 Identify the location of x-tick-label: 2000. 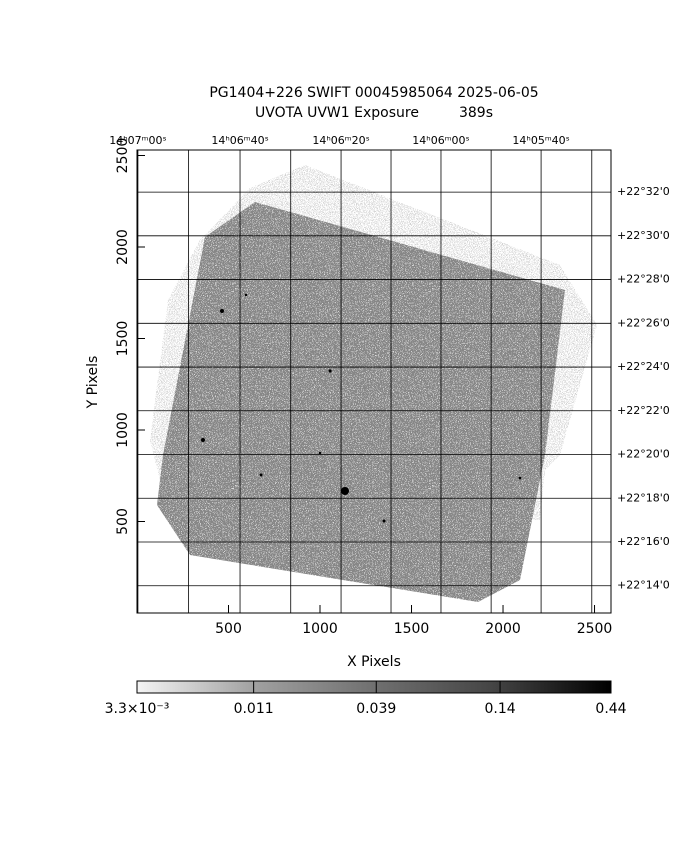
(503, 629).